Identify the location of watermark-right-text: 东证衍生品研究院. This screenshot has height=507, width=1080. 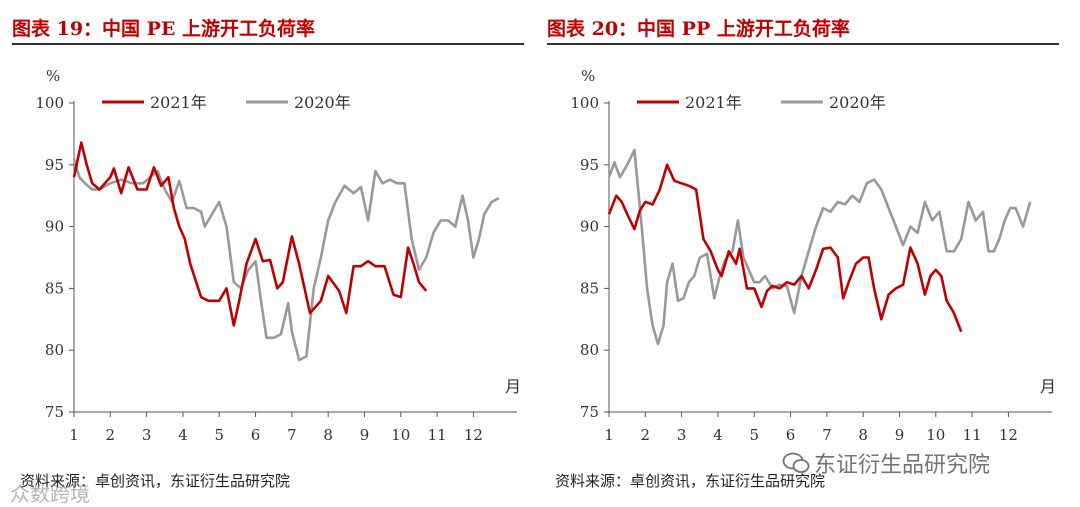
(902, 465).